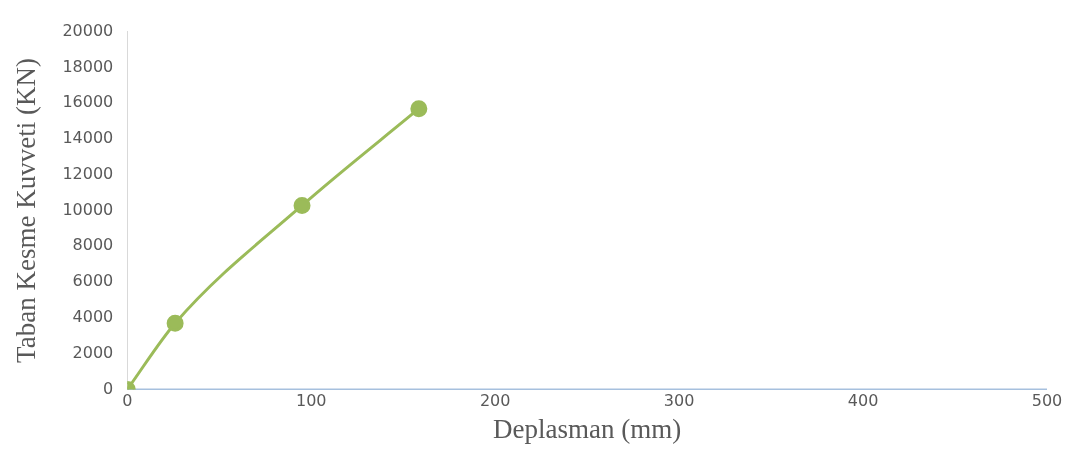  Describe the element at coordinates (127, 401) in the screenshot. I see `x-tick-label: 0` at that location.